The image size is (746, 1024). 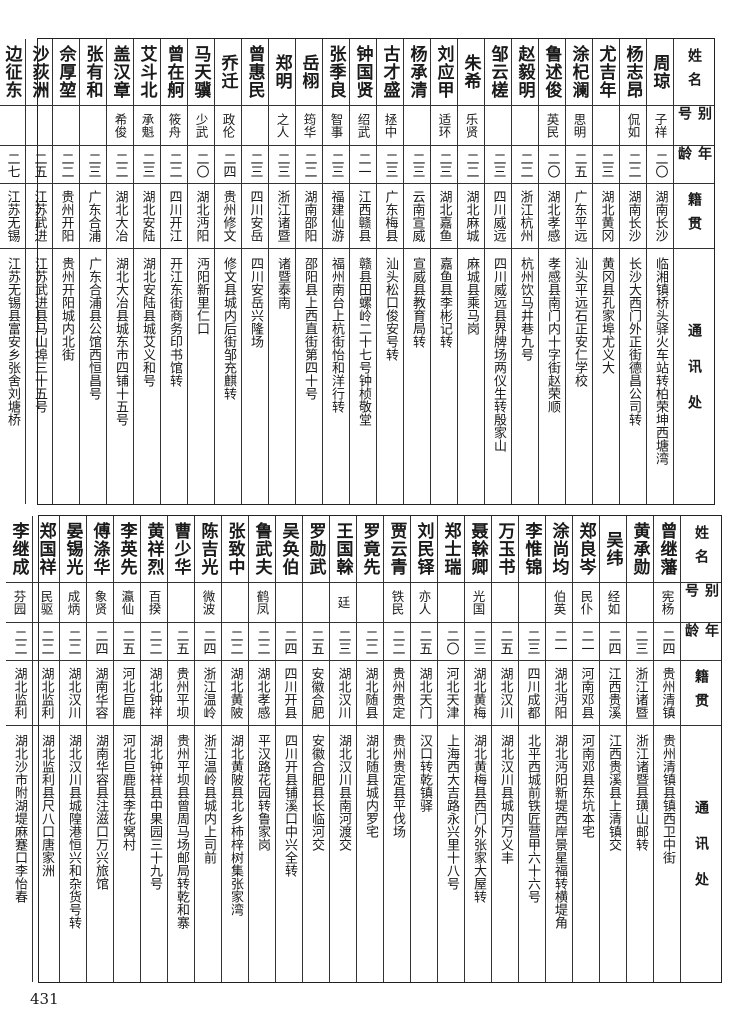 What do you see at coordinates (154, 549) in the screenshot?
I see `cell-name: 黄祥烈` at bounding box center [154, 549].